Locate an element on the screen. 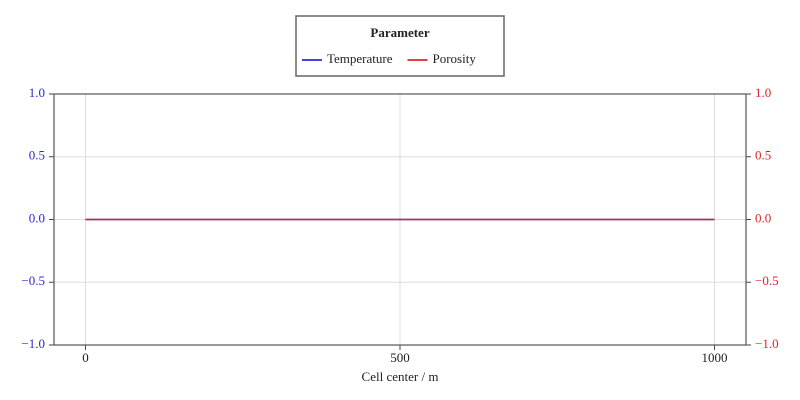  x-tick-label: 500 is located at coordinates (400, 357).